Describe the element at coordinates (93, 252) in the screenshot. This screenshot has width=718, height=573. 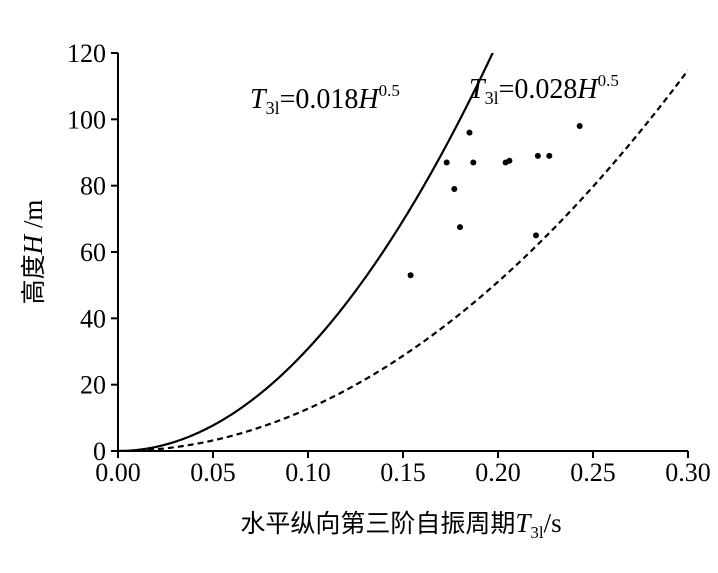
I see `y-tick-label: 60` at that location.